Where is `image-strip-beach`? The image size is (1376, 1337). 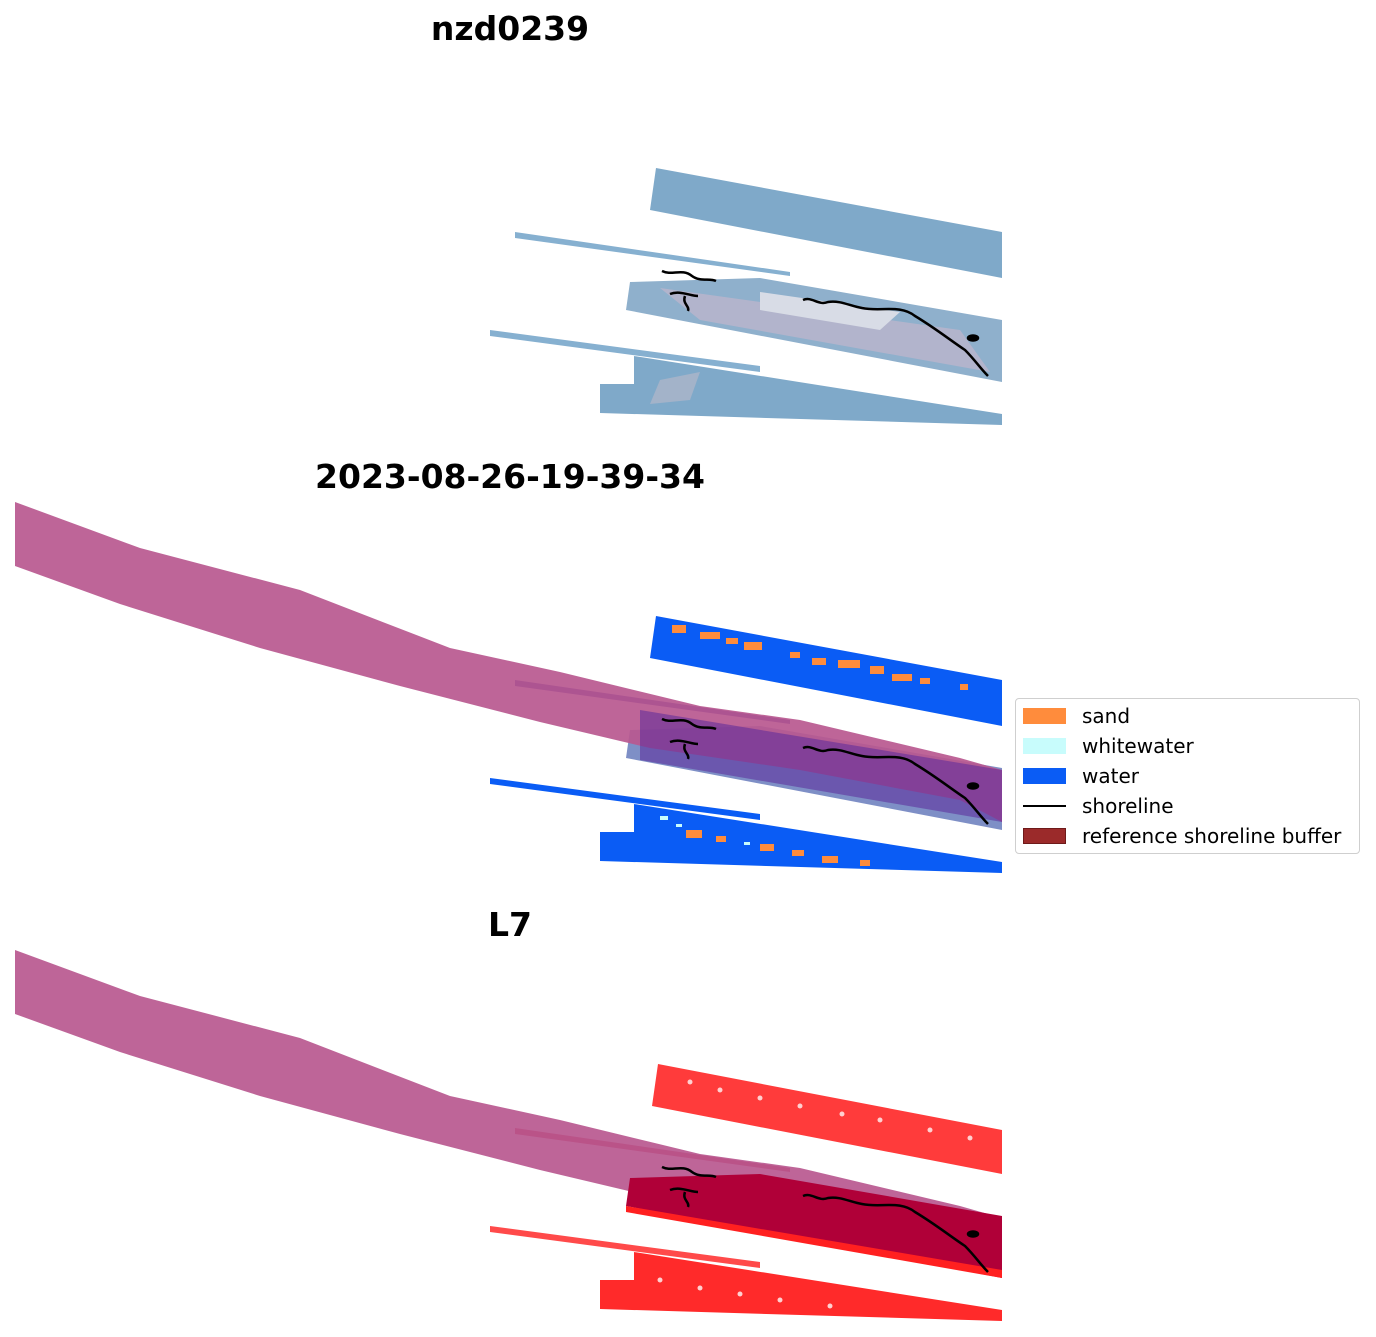
image-strip-beach is located at coordinates (814, 330).